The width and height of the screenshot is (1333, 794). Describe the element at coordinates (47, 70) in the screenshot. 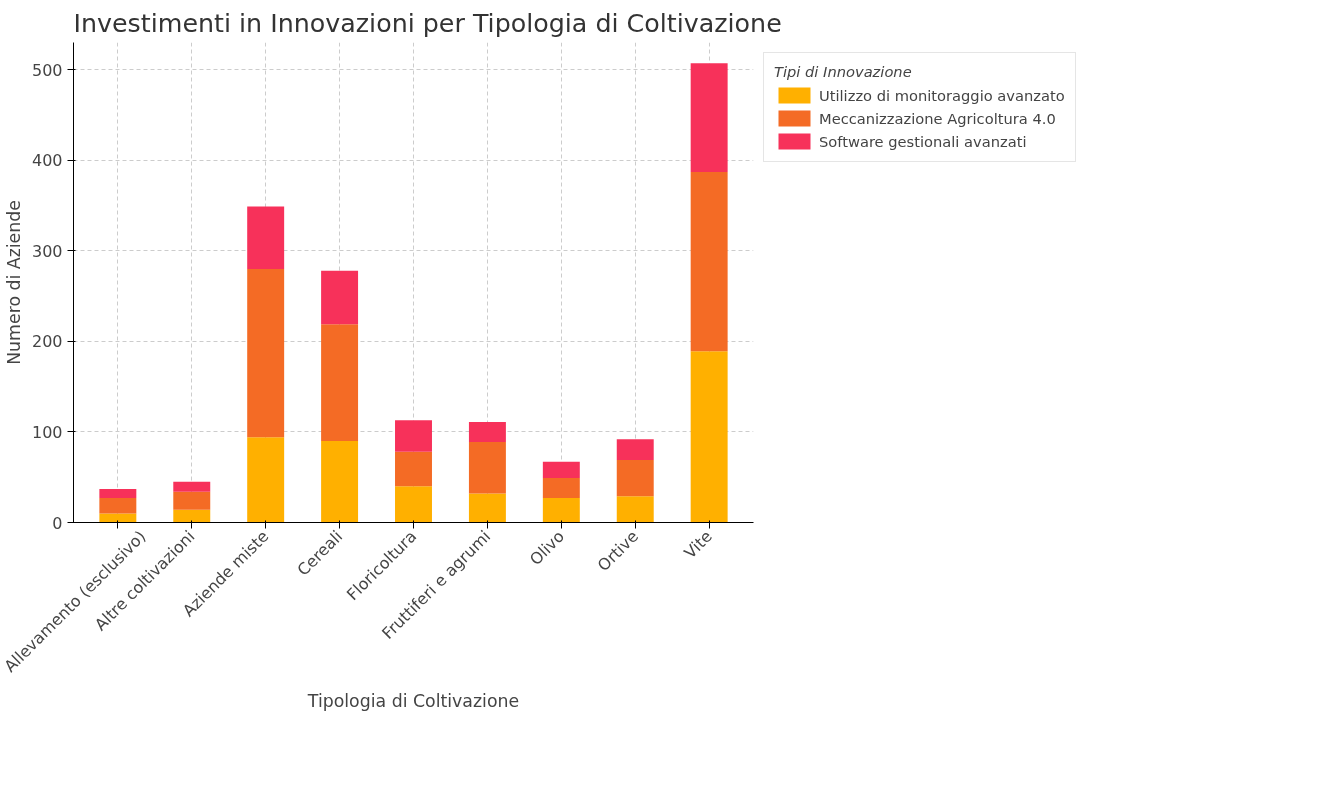

I see `y-tick-label: 500` at that location.